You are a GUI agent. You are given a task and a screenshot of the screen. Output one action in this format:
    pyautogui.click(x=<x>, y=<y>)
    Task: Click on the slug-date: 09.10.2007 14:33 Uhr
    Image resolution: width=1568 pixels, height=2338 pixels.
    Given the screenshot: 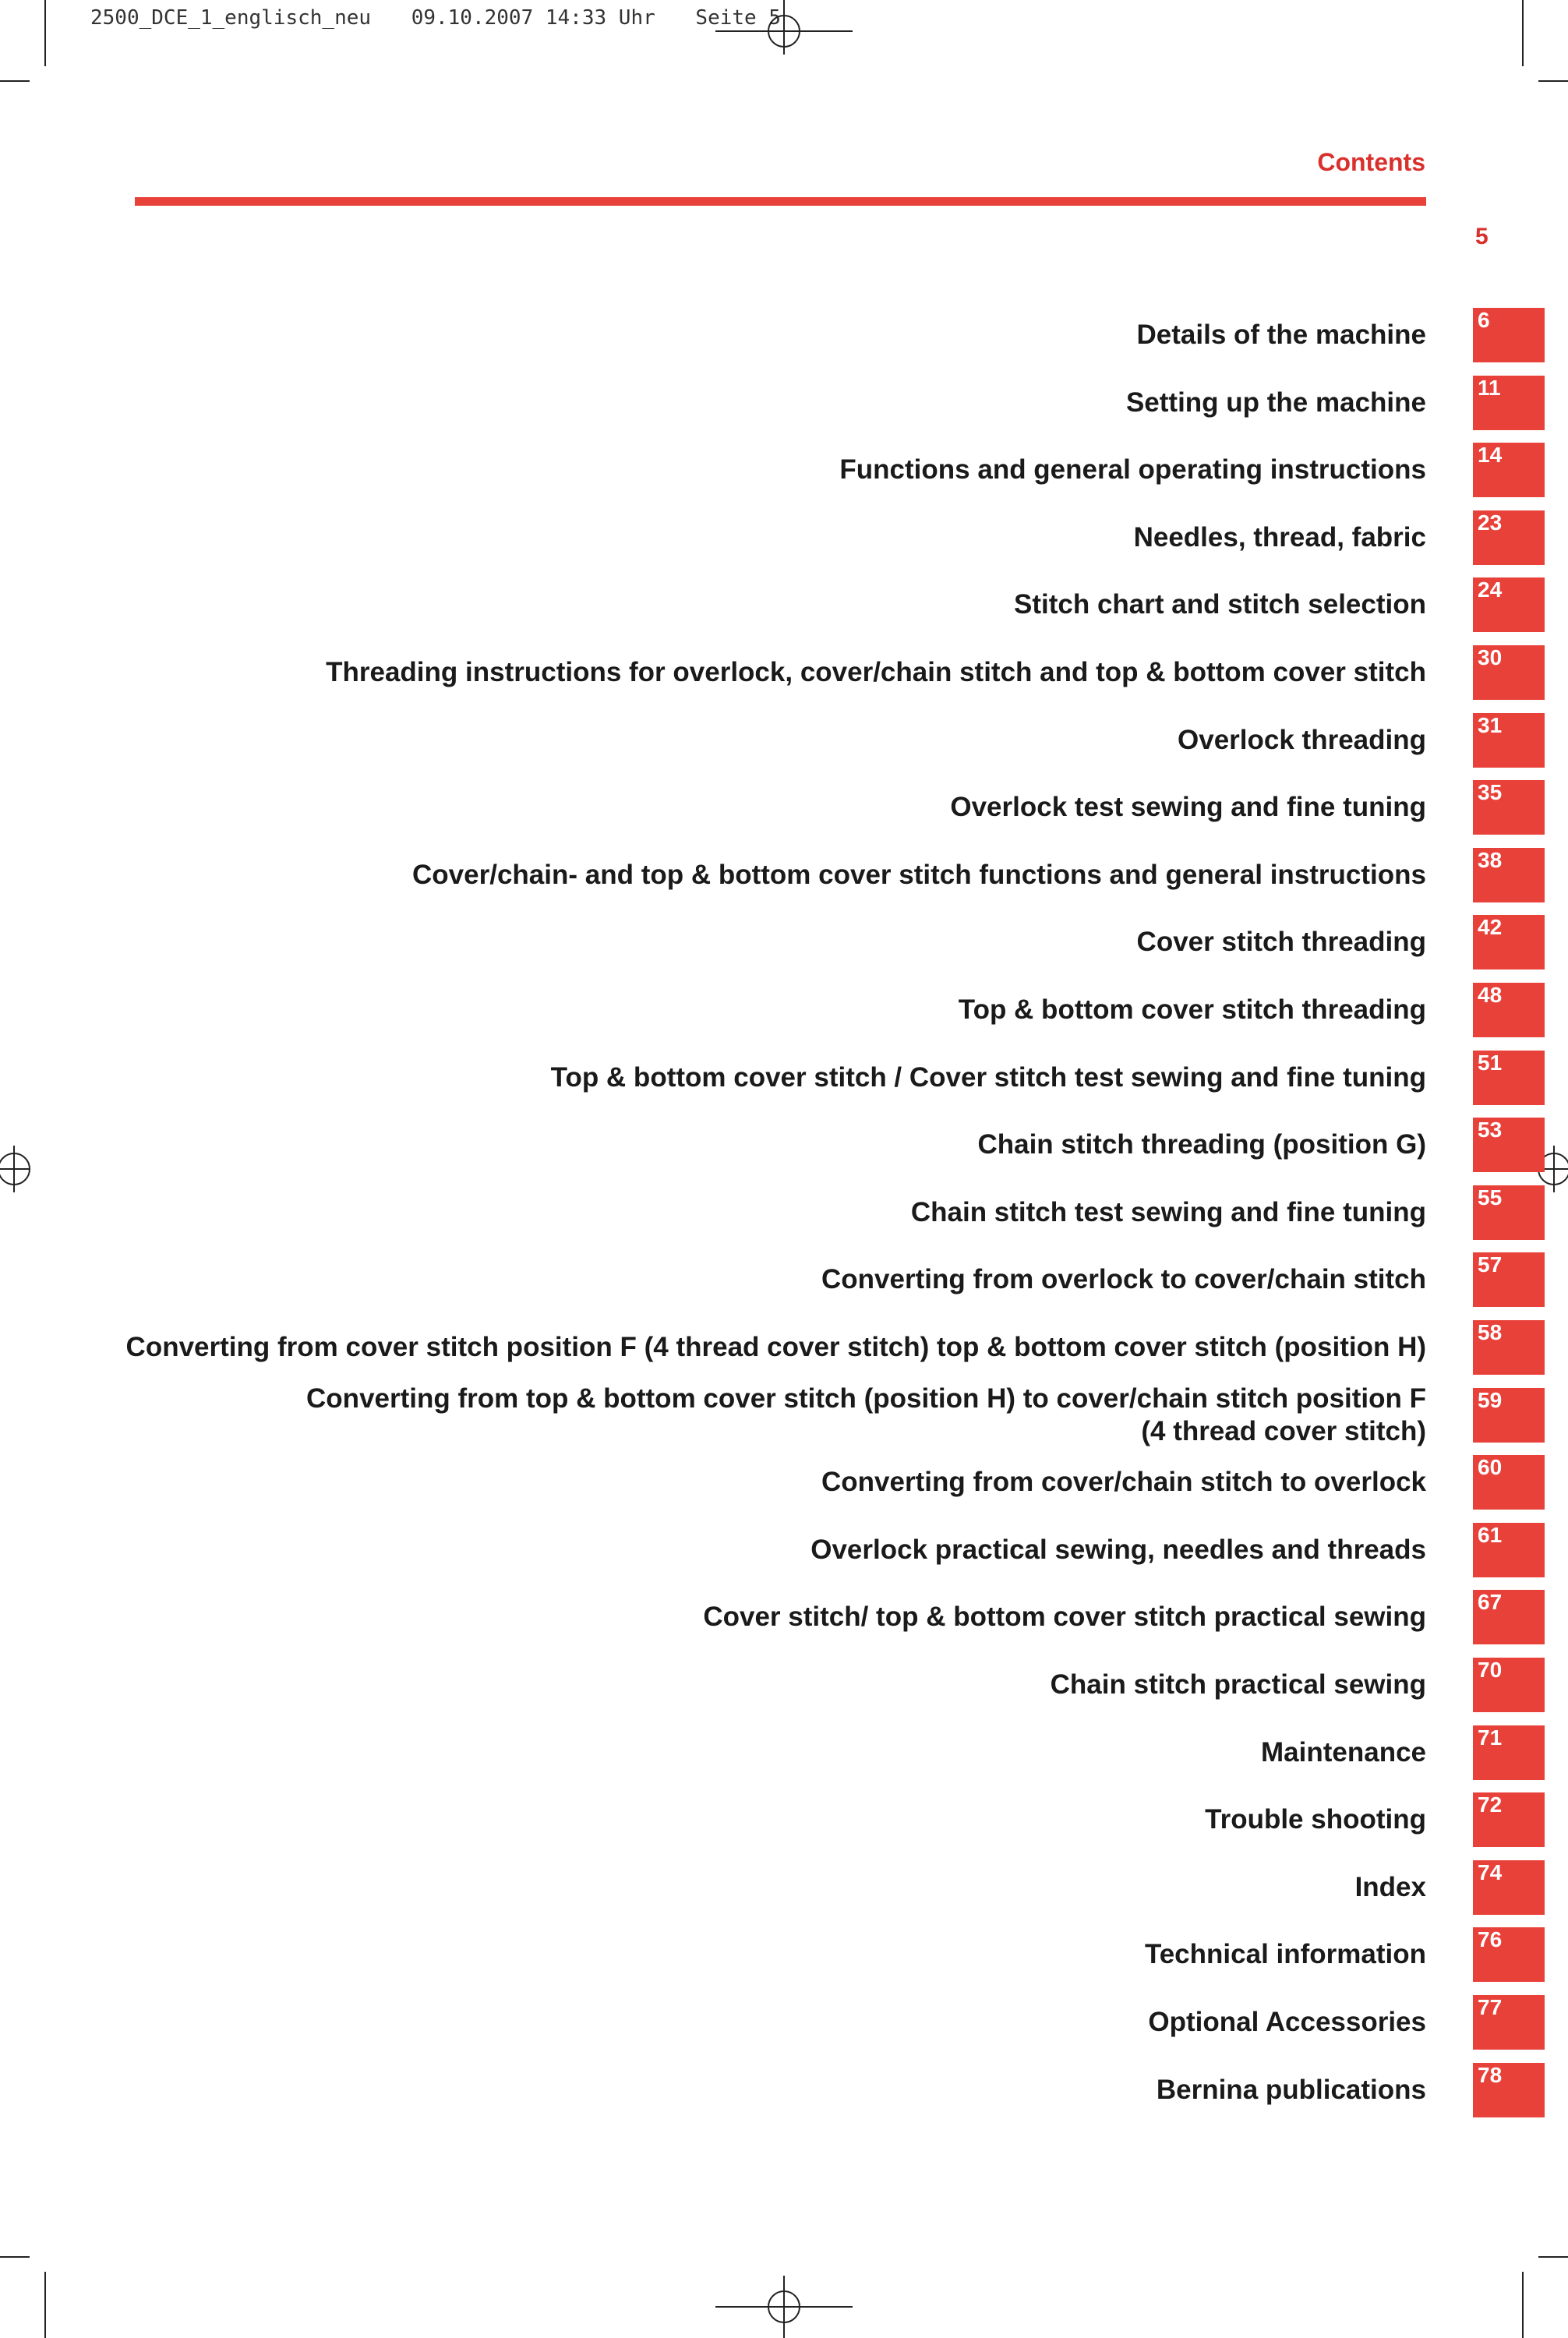 What is the action you would take?
    pyautogui.click(x=533, y=18)
    